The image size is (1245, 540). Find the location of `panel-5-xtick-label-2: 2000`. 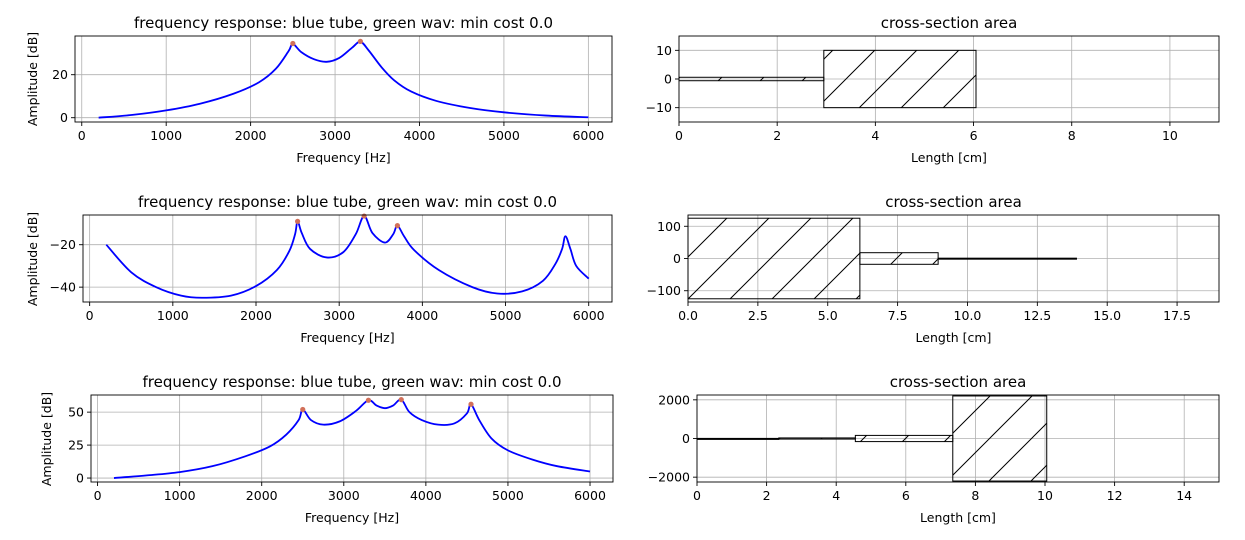

panel-5-xtick-label-2: 2000 is located at coordinates (262, 495).